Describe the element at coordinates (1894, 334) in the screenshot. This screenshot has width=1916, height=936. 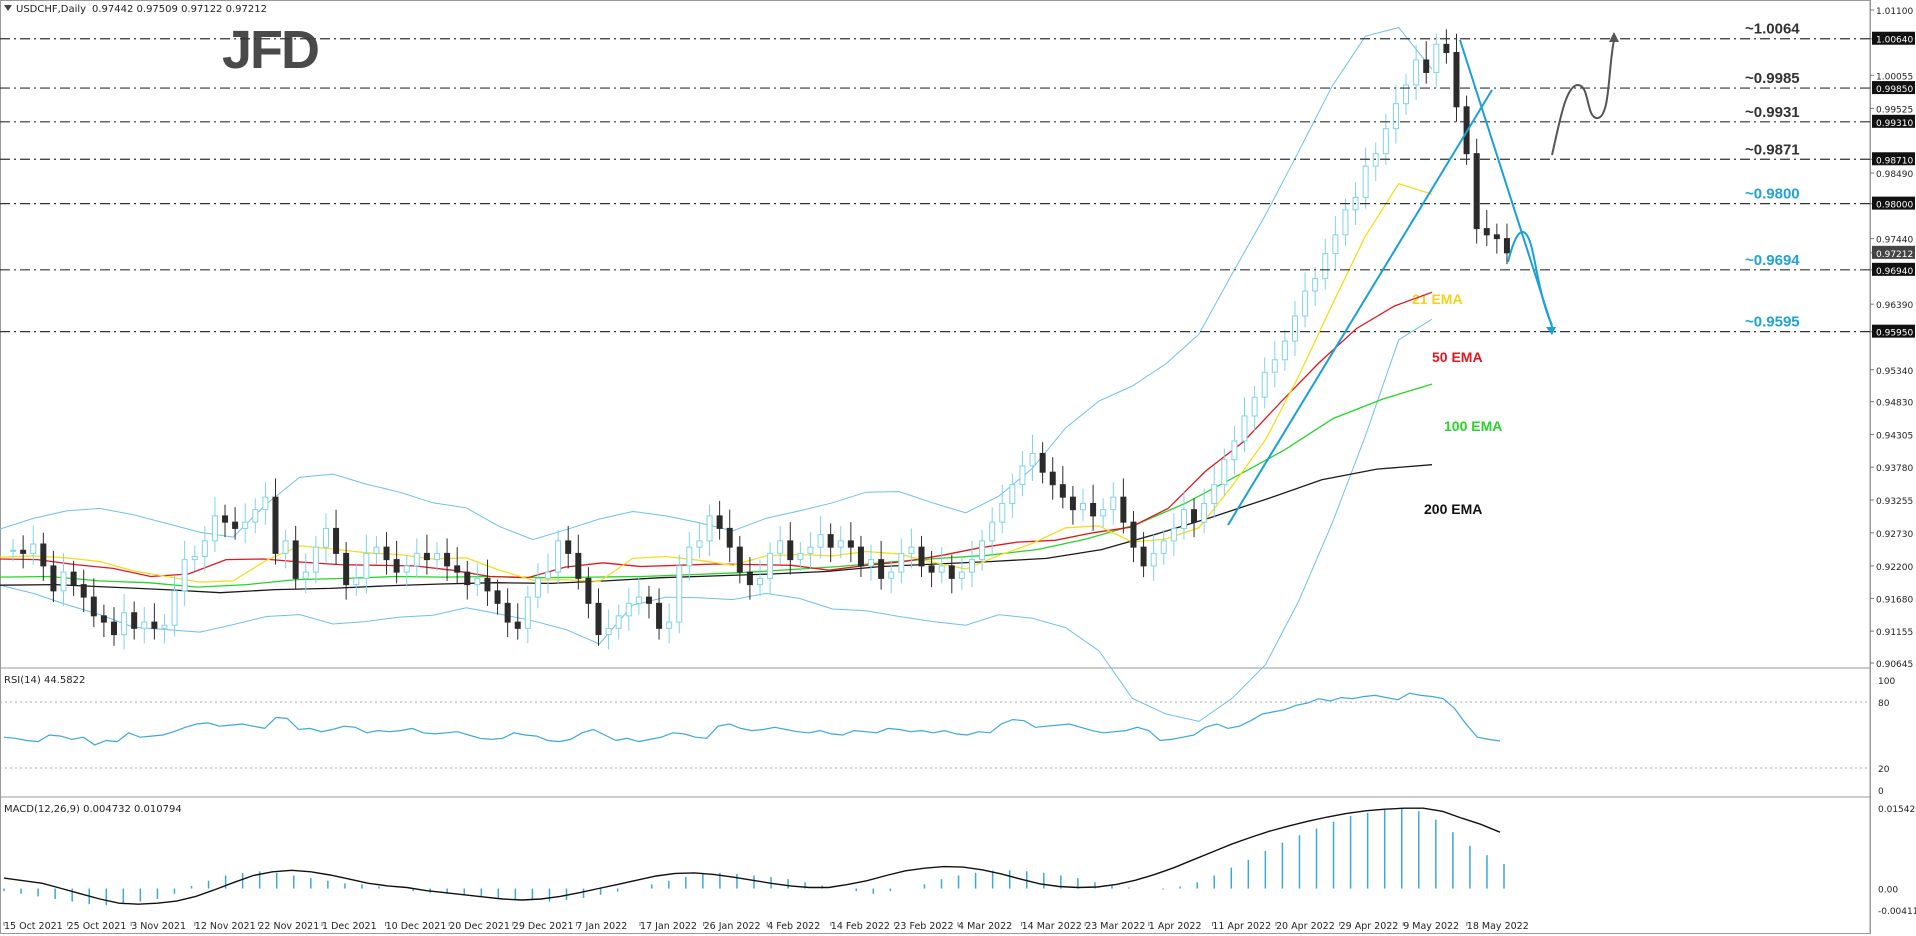
I see `price-tick-label: 0.95950` at that location.